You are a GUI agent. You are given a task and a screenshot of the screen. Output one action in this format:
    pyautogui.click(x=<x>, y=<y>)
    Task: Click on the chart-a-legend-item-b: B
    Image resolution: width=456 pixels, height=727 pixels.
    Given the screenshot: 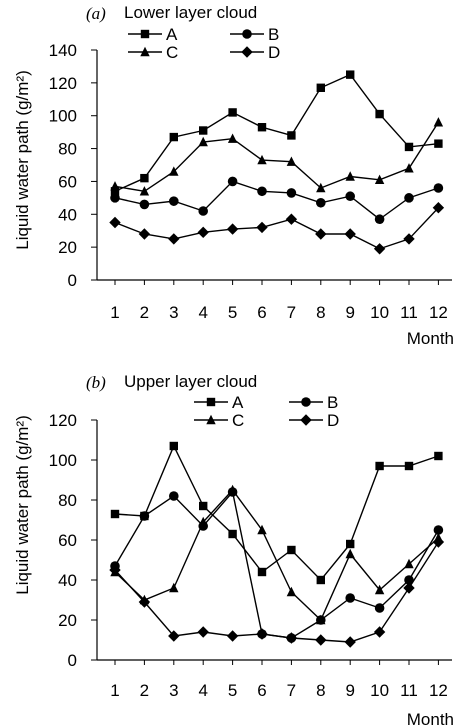 What is the action you would take?
    pyautogui.click(x=254, y=34)
    